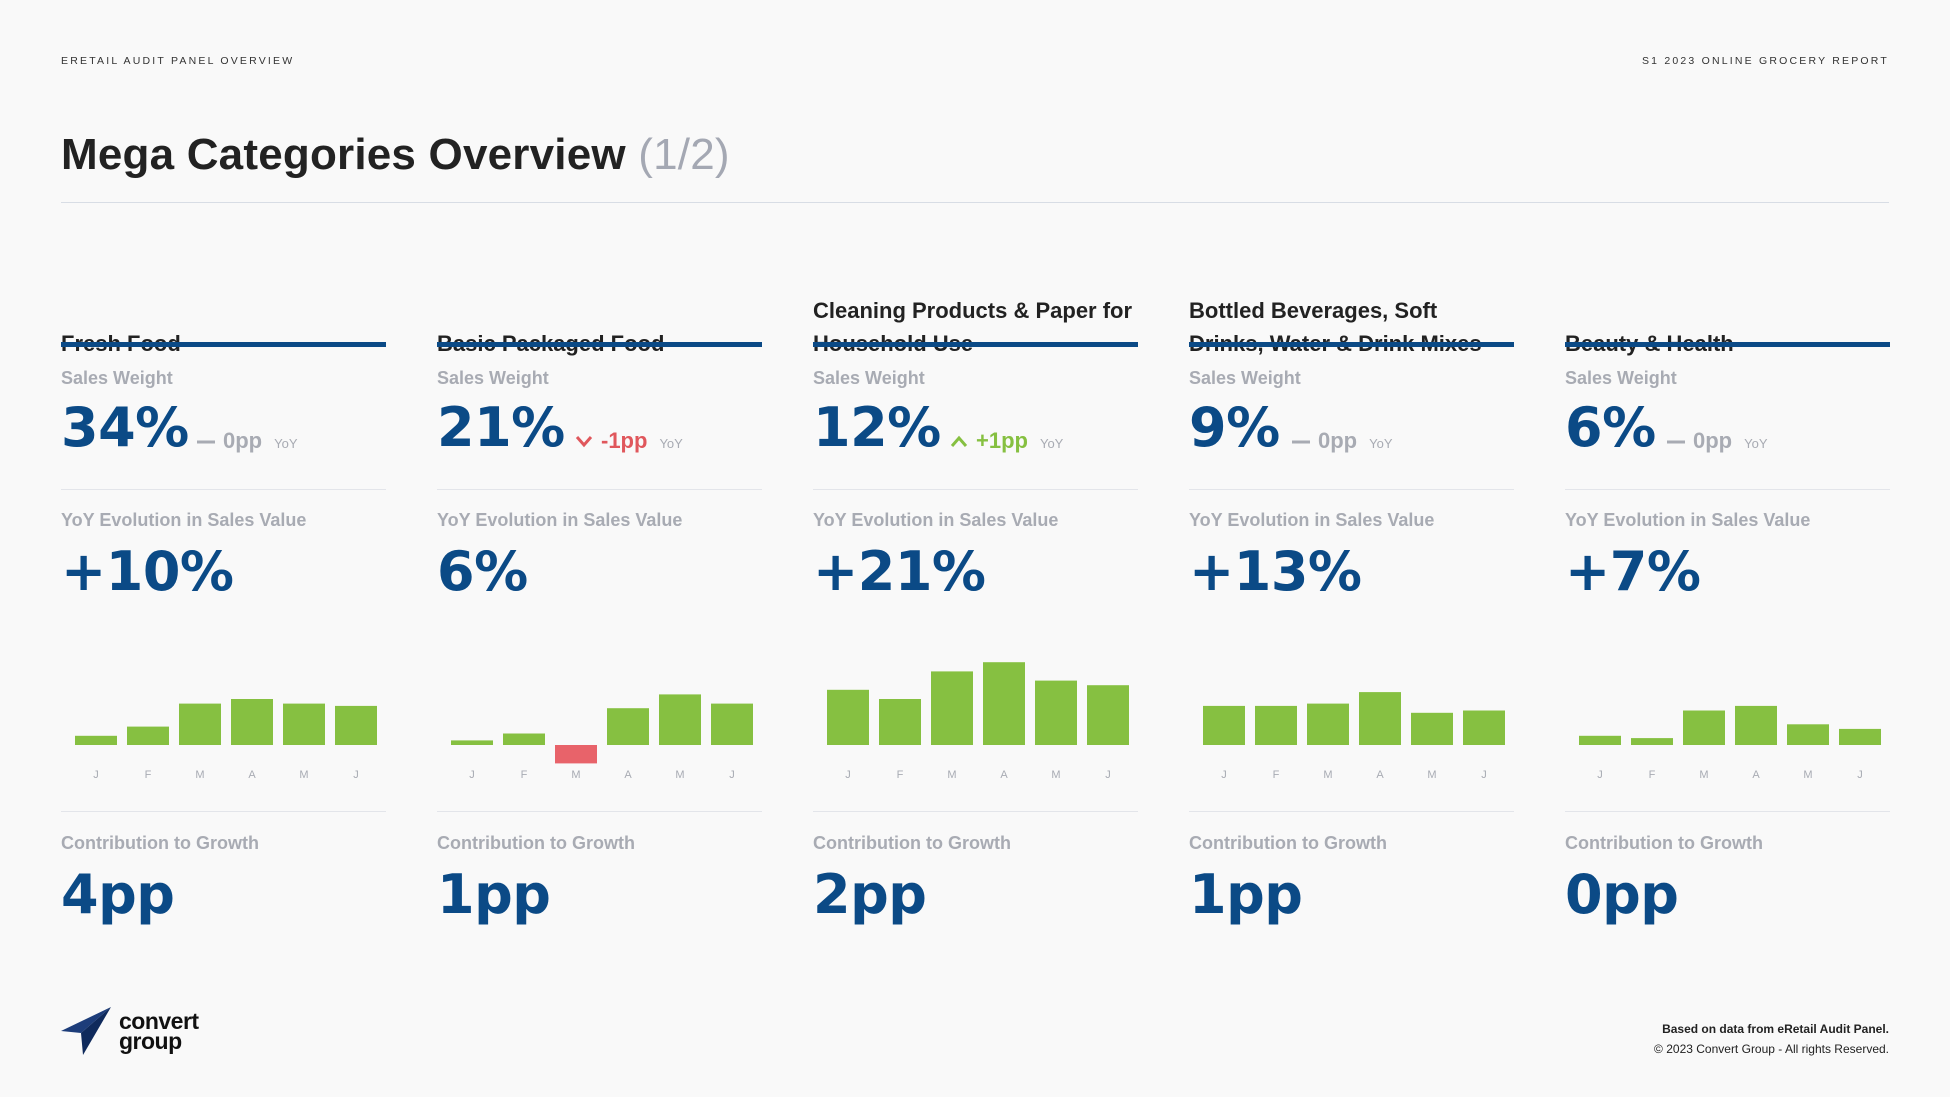 This screenshot has width=1950, height=1097. Describe the element at coordinates (86, 1031) in the screenshot. I see `paper-plane-icon` at that location.